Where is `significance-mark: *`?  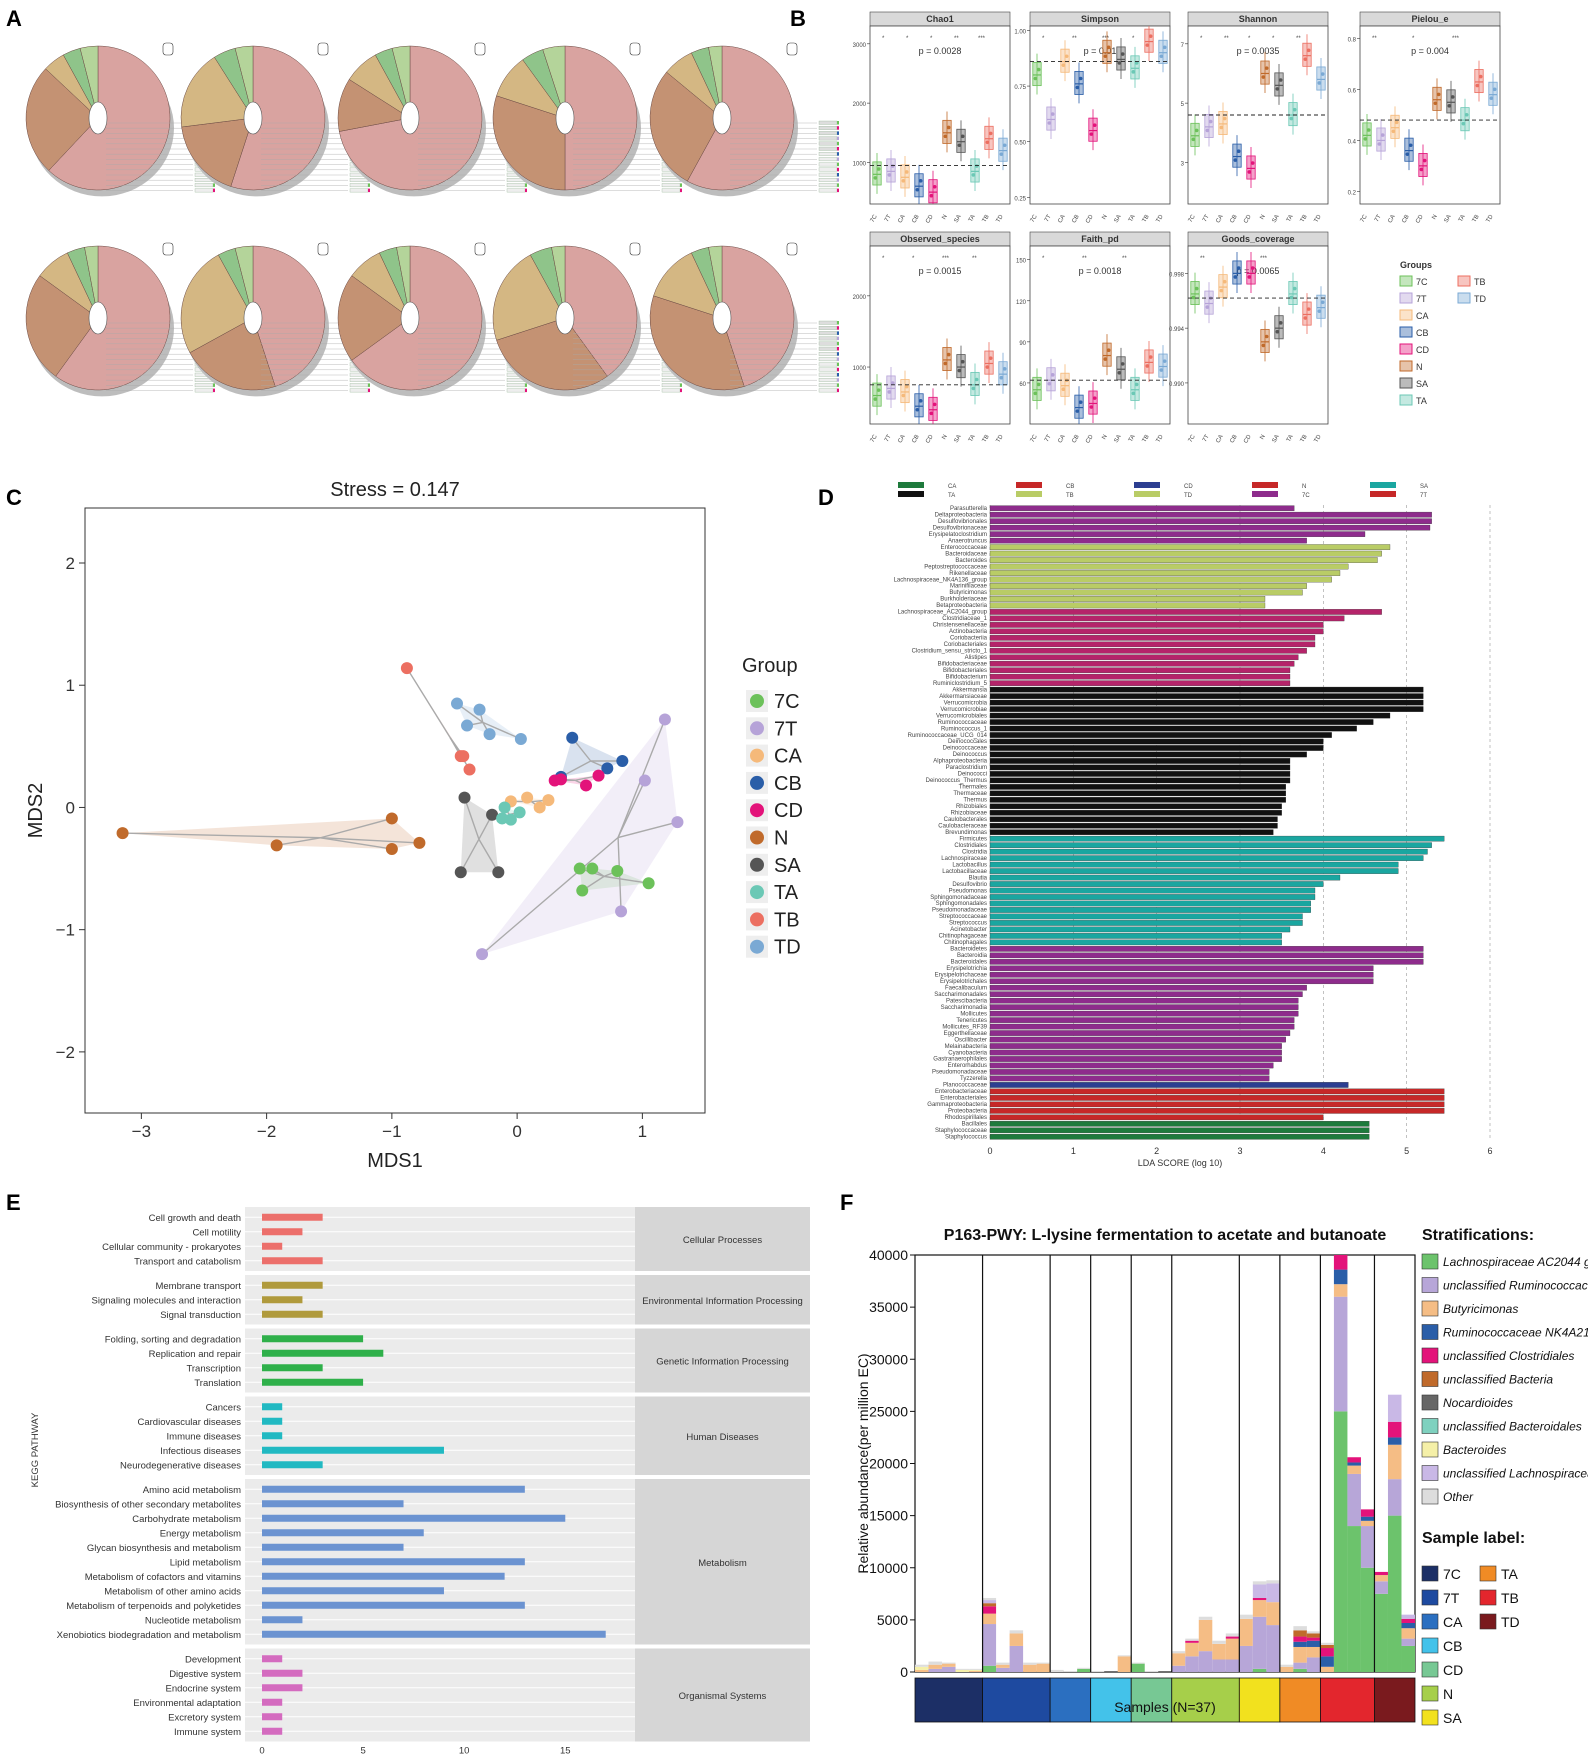 significance-mark: * is located at coordinates (1413, 39).